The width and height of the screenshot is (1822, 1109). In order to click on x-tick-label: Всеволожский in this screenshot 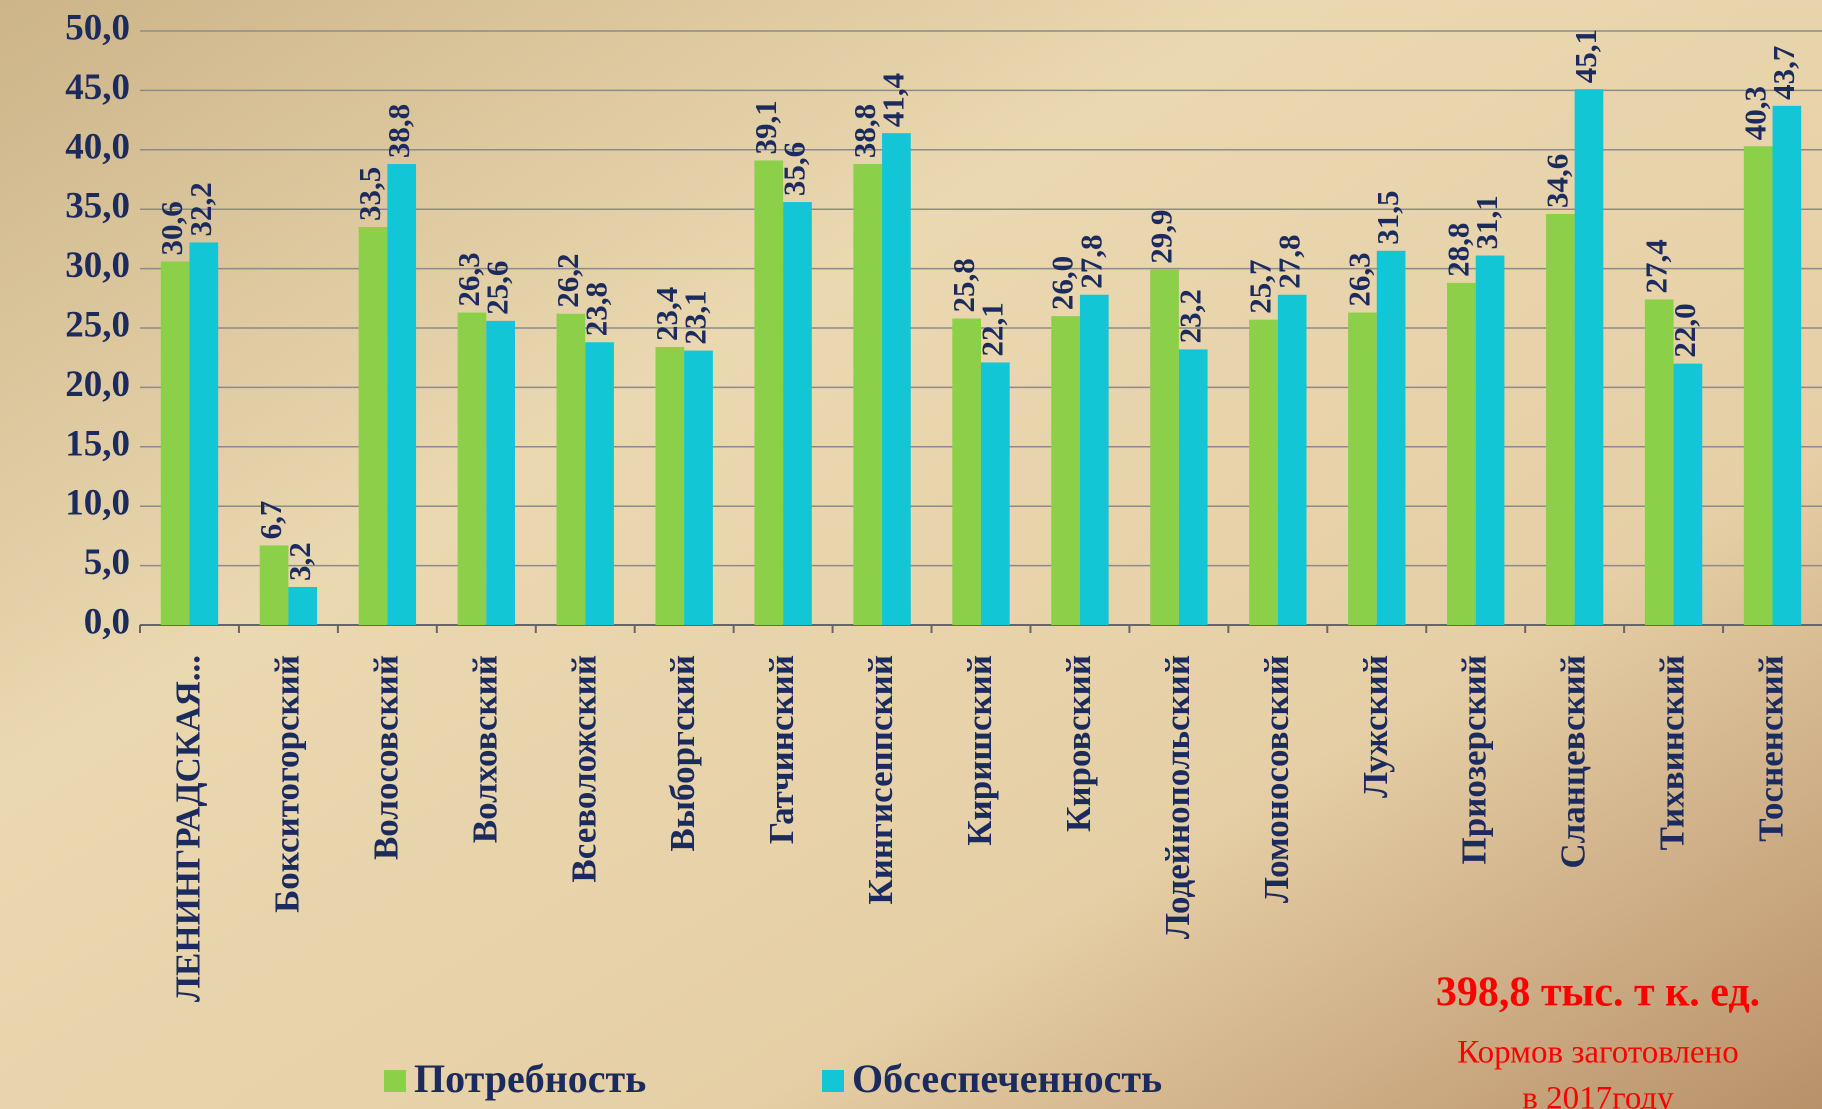, I will do `click(583, 769)`.